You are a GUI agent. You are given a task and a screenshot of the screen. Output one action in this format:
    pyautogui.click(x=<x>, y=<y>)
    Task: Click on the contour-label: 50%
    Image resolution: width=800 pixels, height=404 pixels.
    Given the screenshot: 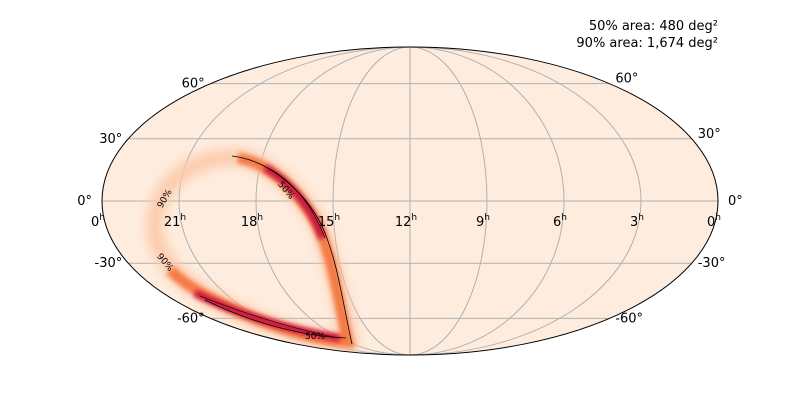 What is the action you would take?
    pyautogui.click(x=315, y=337)
    